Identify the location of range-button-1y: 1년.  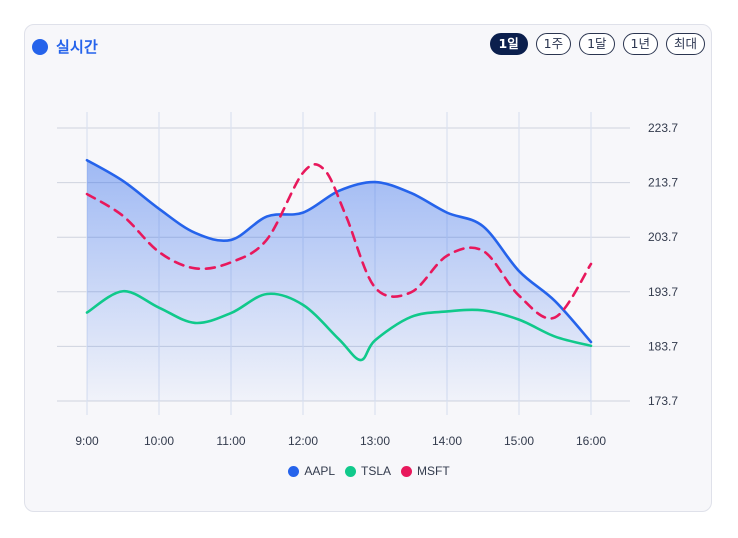
(640, 44).